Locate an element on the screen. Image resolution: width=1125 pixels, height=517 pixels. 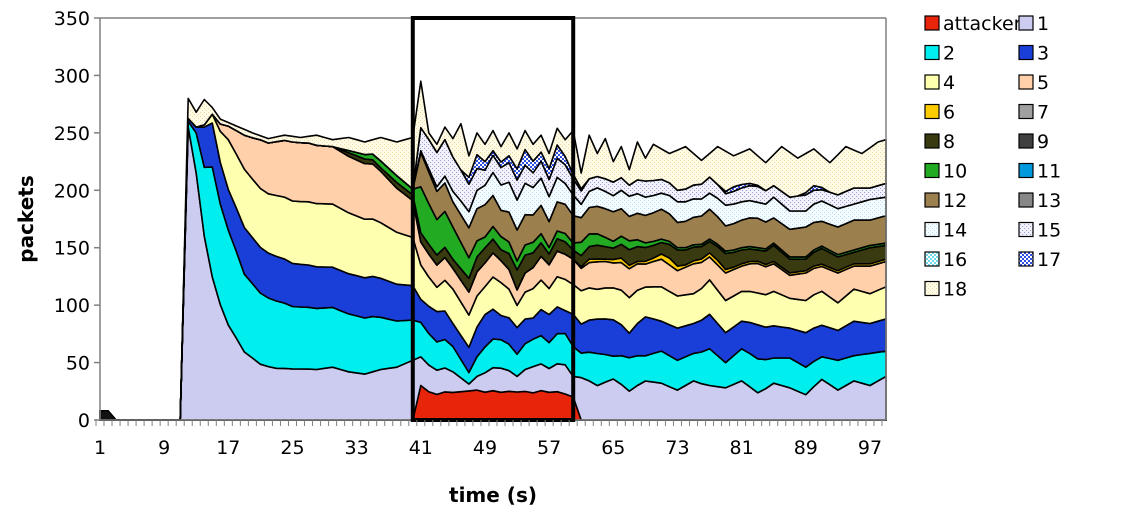
legend-label-8: 8 is located at coordinates (949, 142).